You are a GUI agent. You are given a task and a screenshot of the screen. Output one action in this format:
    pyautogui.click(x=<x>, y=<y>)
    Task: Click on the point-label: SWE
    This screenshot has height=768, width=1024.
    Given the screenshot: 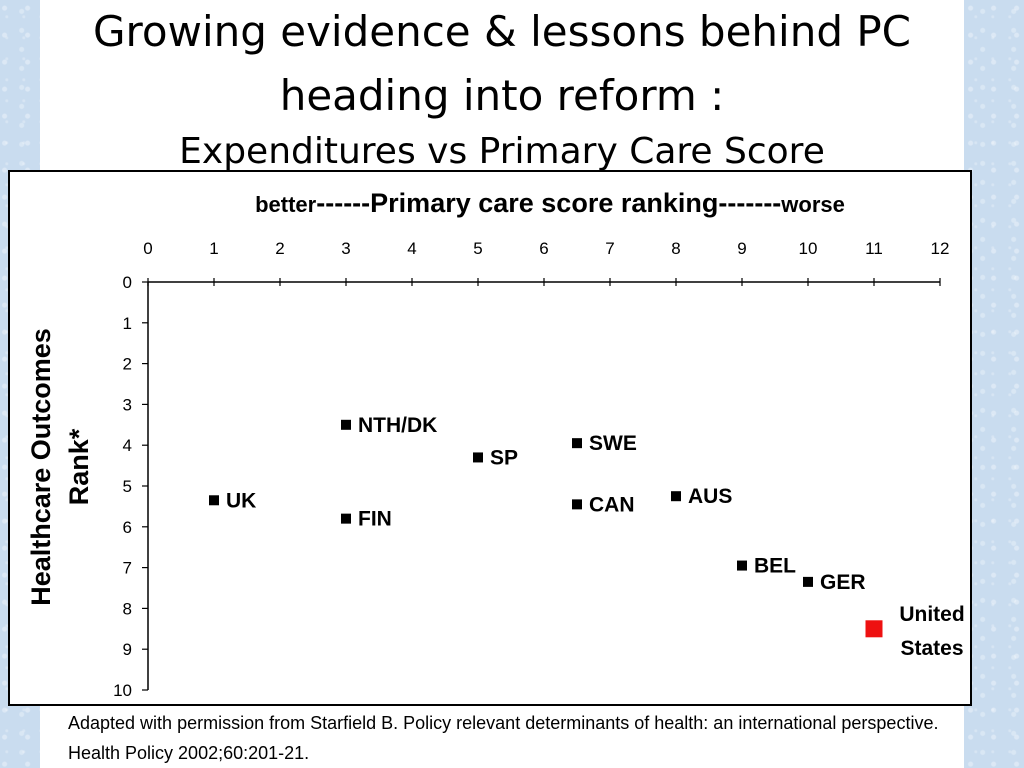 What is the action you would take?
    pyautogui.click(x=613, y=443)
    